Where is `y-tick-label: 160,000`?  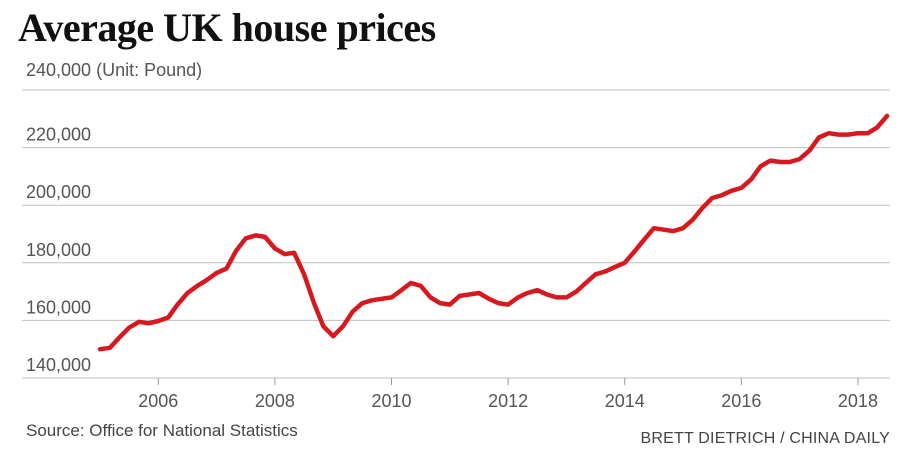
y-tick-label: 160,000 is located at coordinates (58, 307).